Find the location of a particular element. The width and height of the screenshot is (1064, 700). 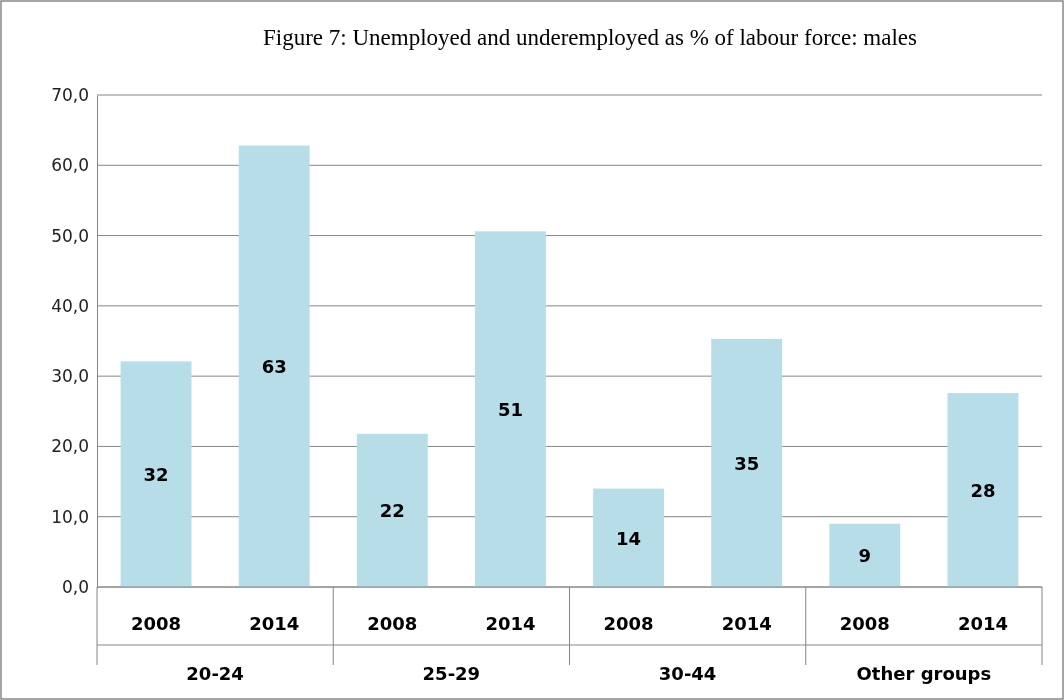

y-tick-label: 50,0 is located at coordinates (70, 235).